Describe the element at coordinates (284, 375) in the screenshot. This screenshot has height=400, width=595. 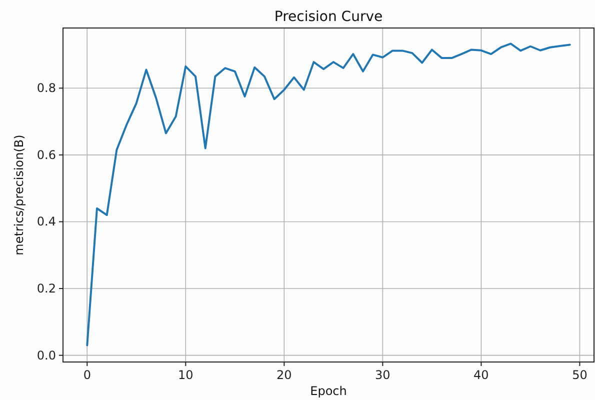
I see `x-tick-label: 20` at that location.